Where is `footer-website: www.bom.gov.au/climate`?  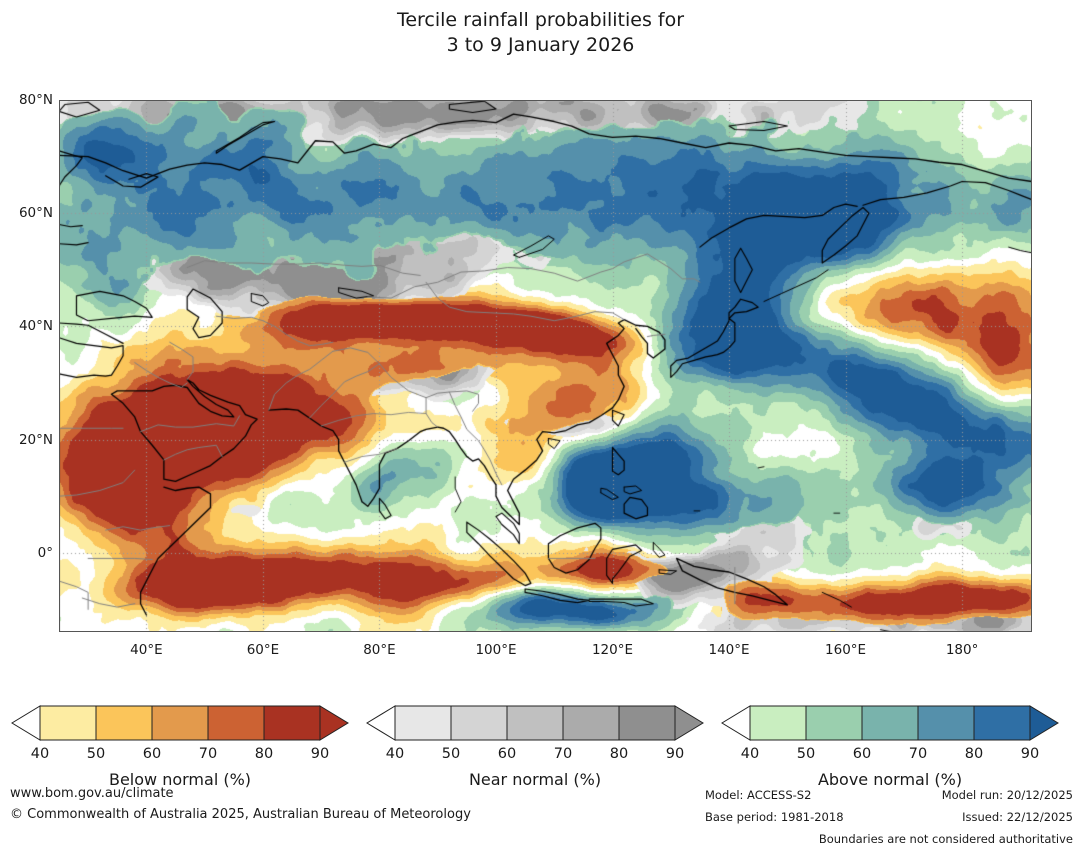 footer-website: www.bom.gov.au/climate is located at coordinates (92, 793).